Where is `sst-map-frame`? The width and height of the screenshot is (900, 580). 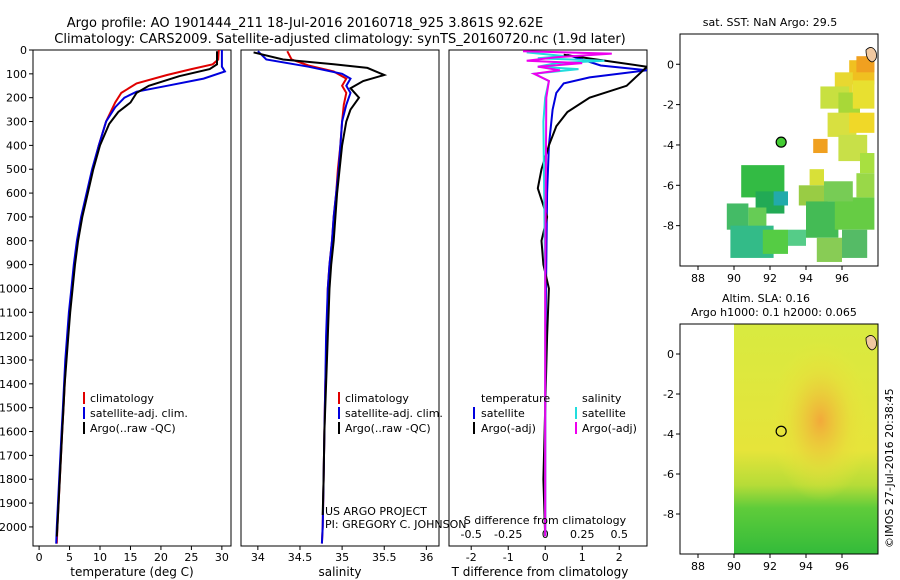 sst-map-frame is located at coordinates (779, 150).